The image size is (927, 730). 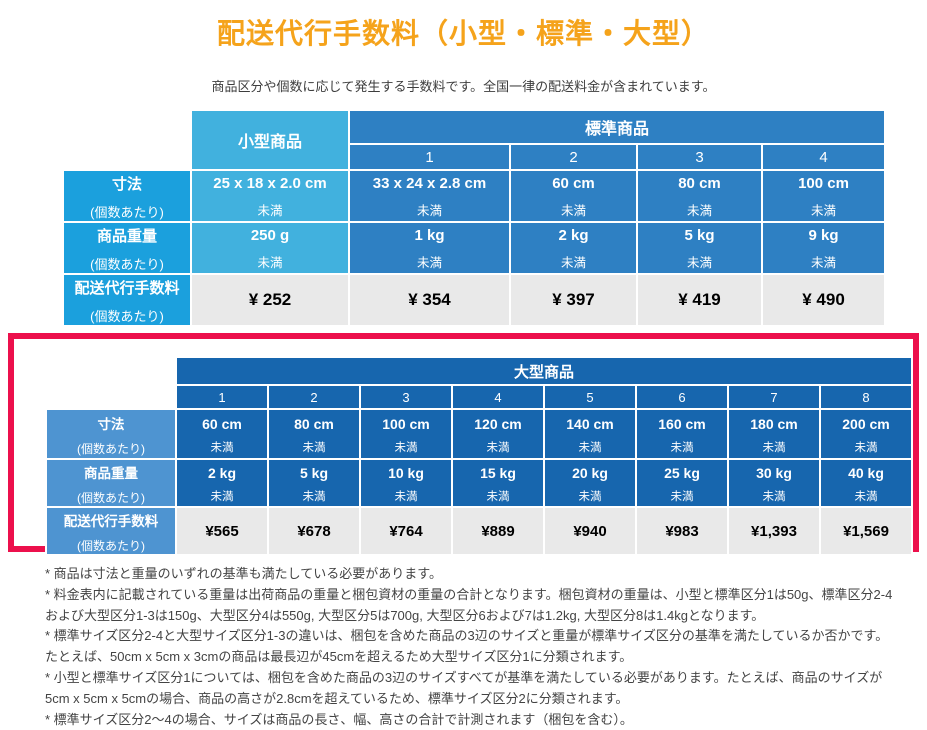 What do you see at coordinates (699, 157) in the screenshot?
I see `standard-tier-header: 3` at bounding box center [699, 157].